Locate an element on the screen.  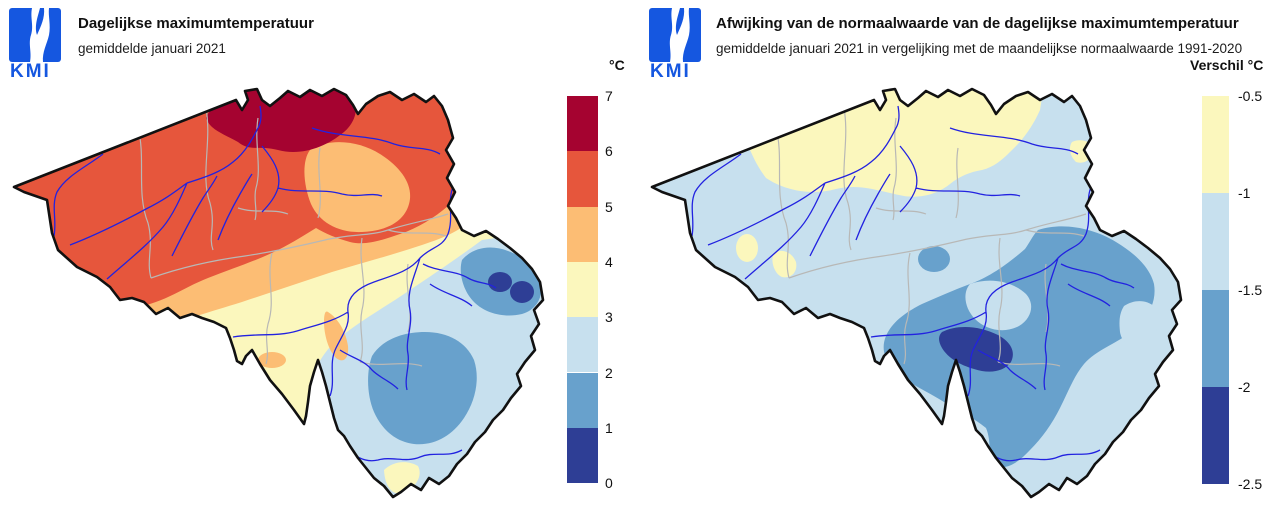
legend-tick: -1.5 is located at coordinates (1250, 290).